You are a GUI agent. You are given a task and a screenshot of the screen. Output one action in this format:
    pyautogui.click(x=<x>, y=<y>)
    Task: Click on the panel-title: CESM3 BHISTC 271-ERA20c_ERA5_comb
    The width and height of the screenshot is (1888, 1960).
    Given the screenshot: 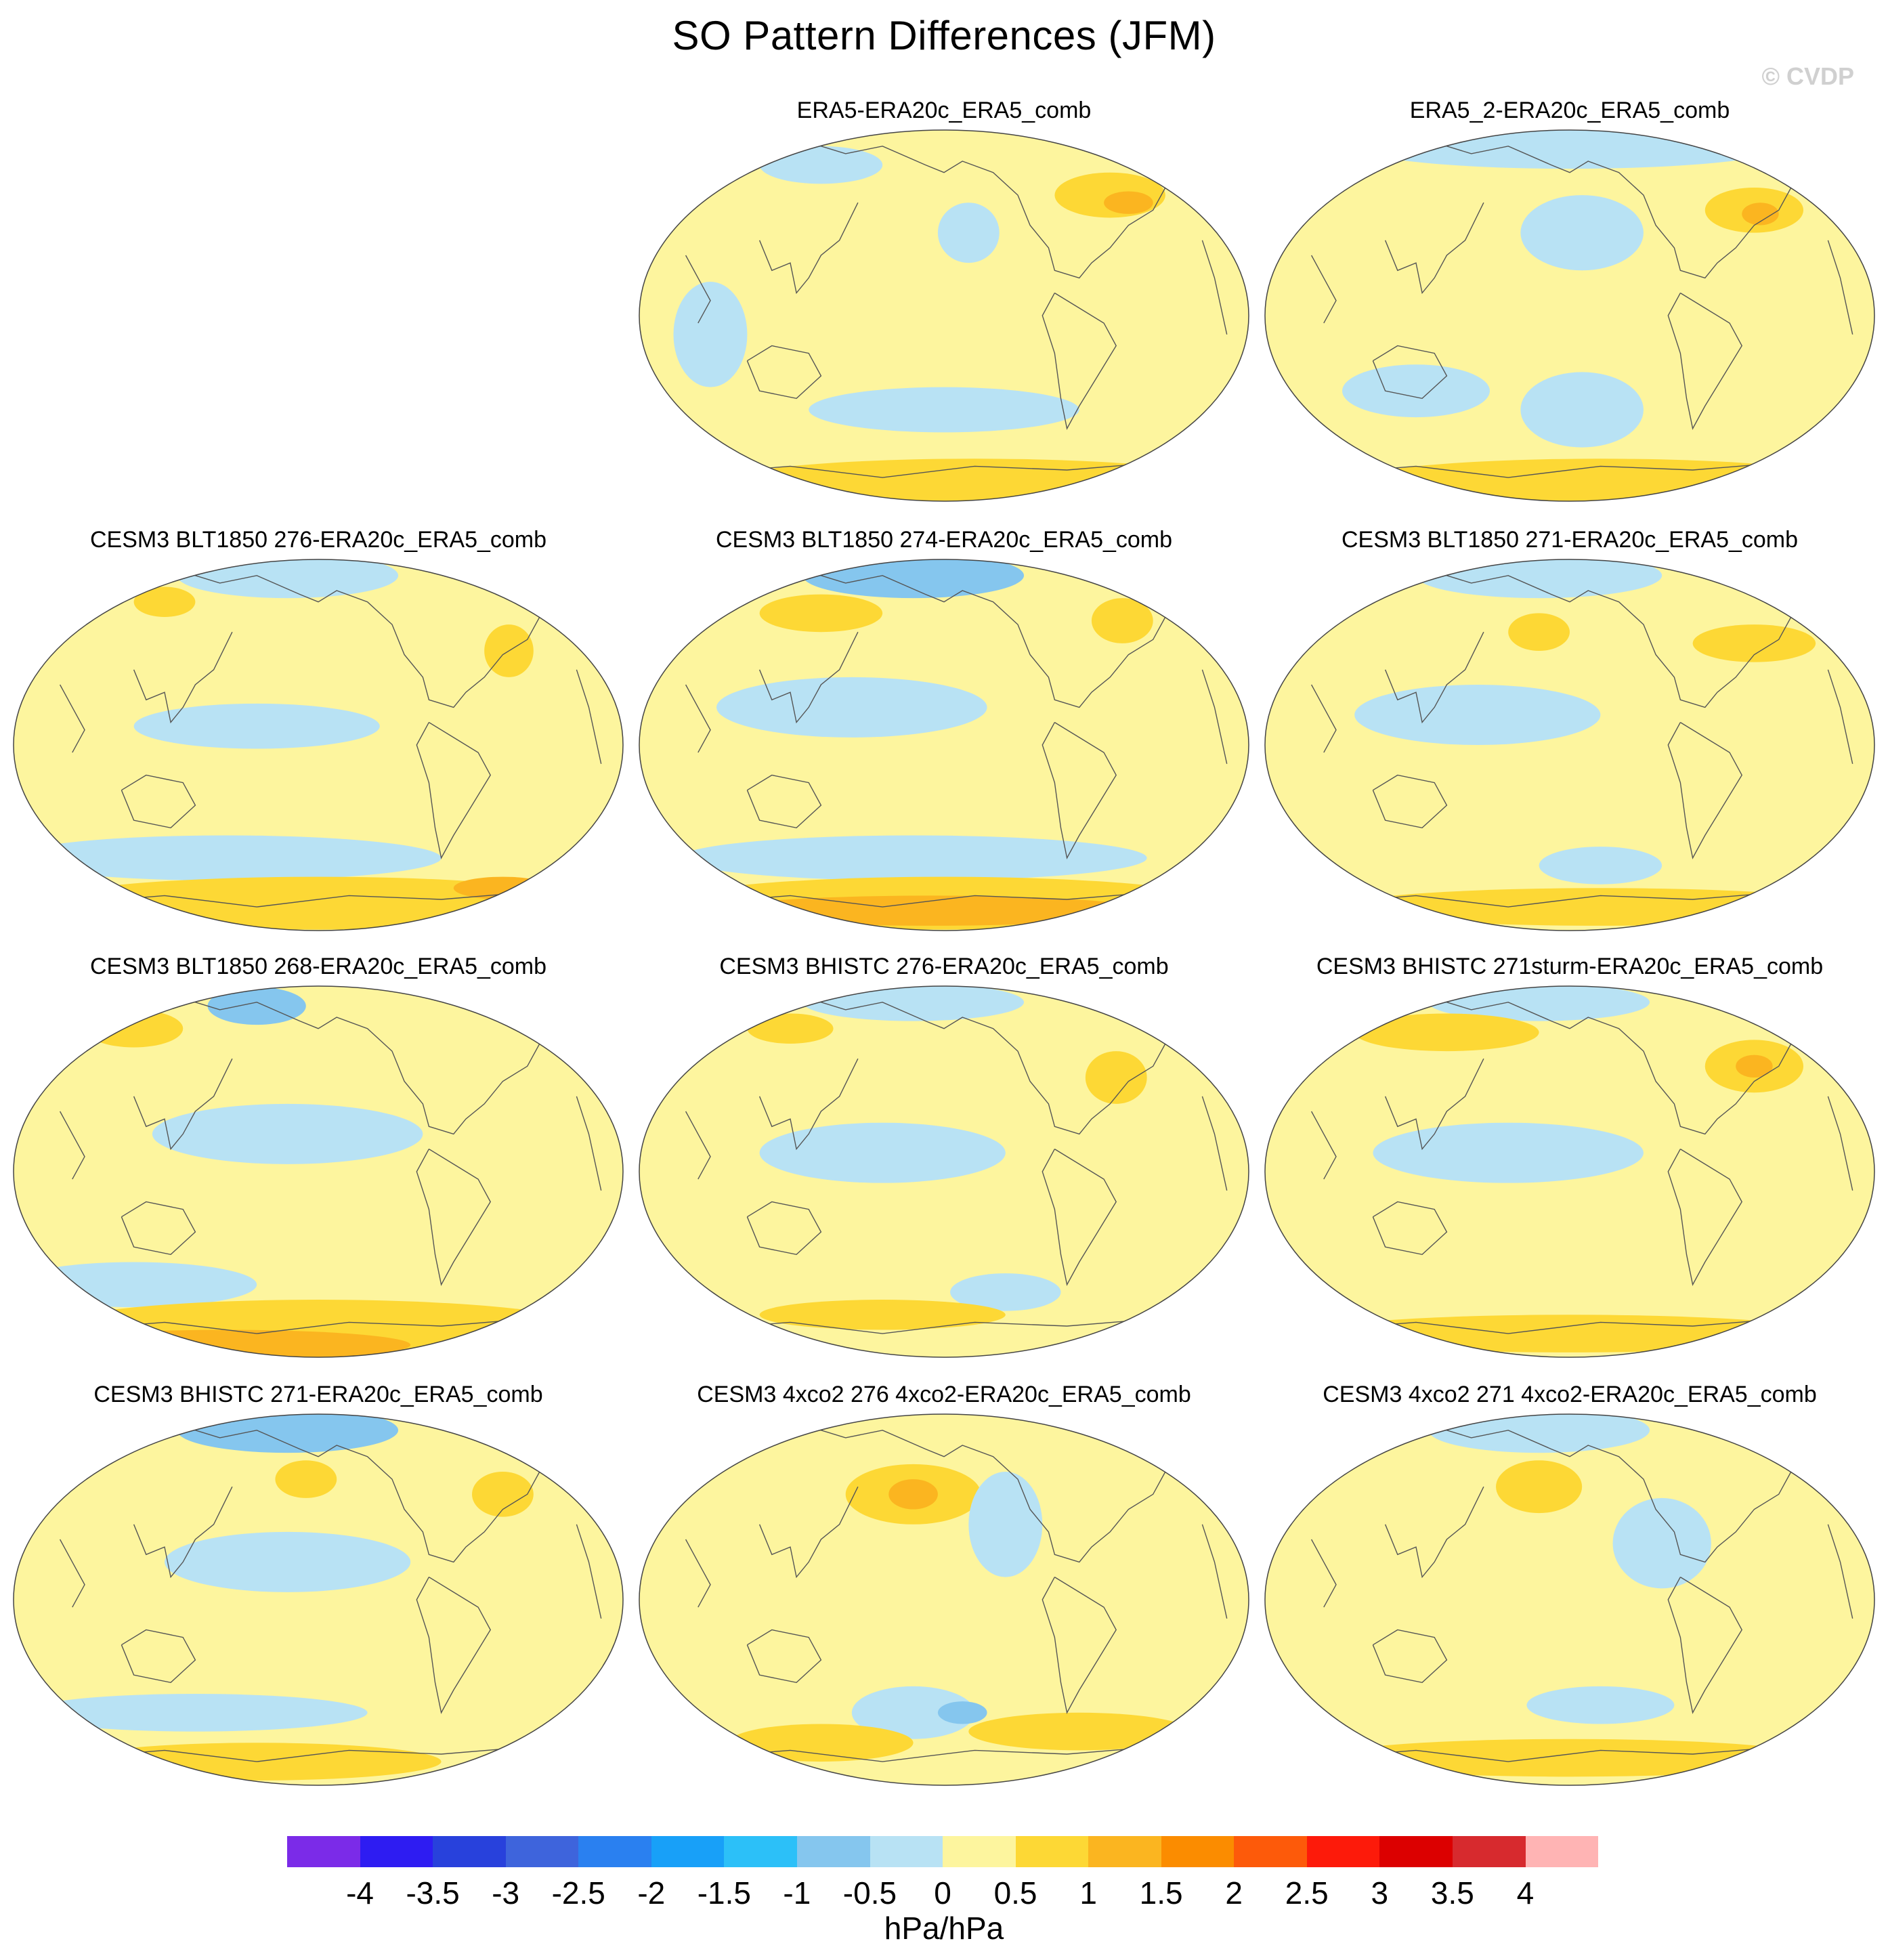 What is the action you would take?
    pyautogui.click(x=318, y=1394)
    